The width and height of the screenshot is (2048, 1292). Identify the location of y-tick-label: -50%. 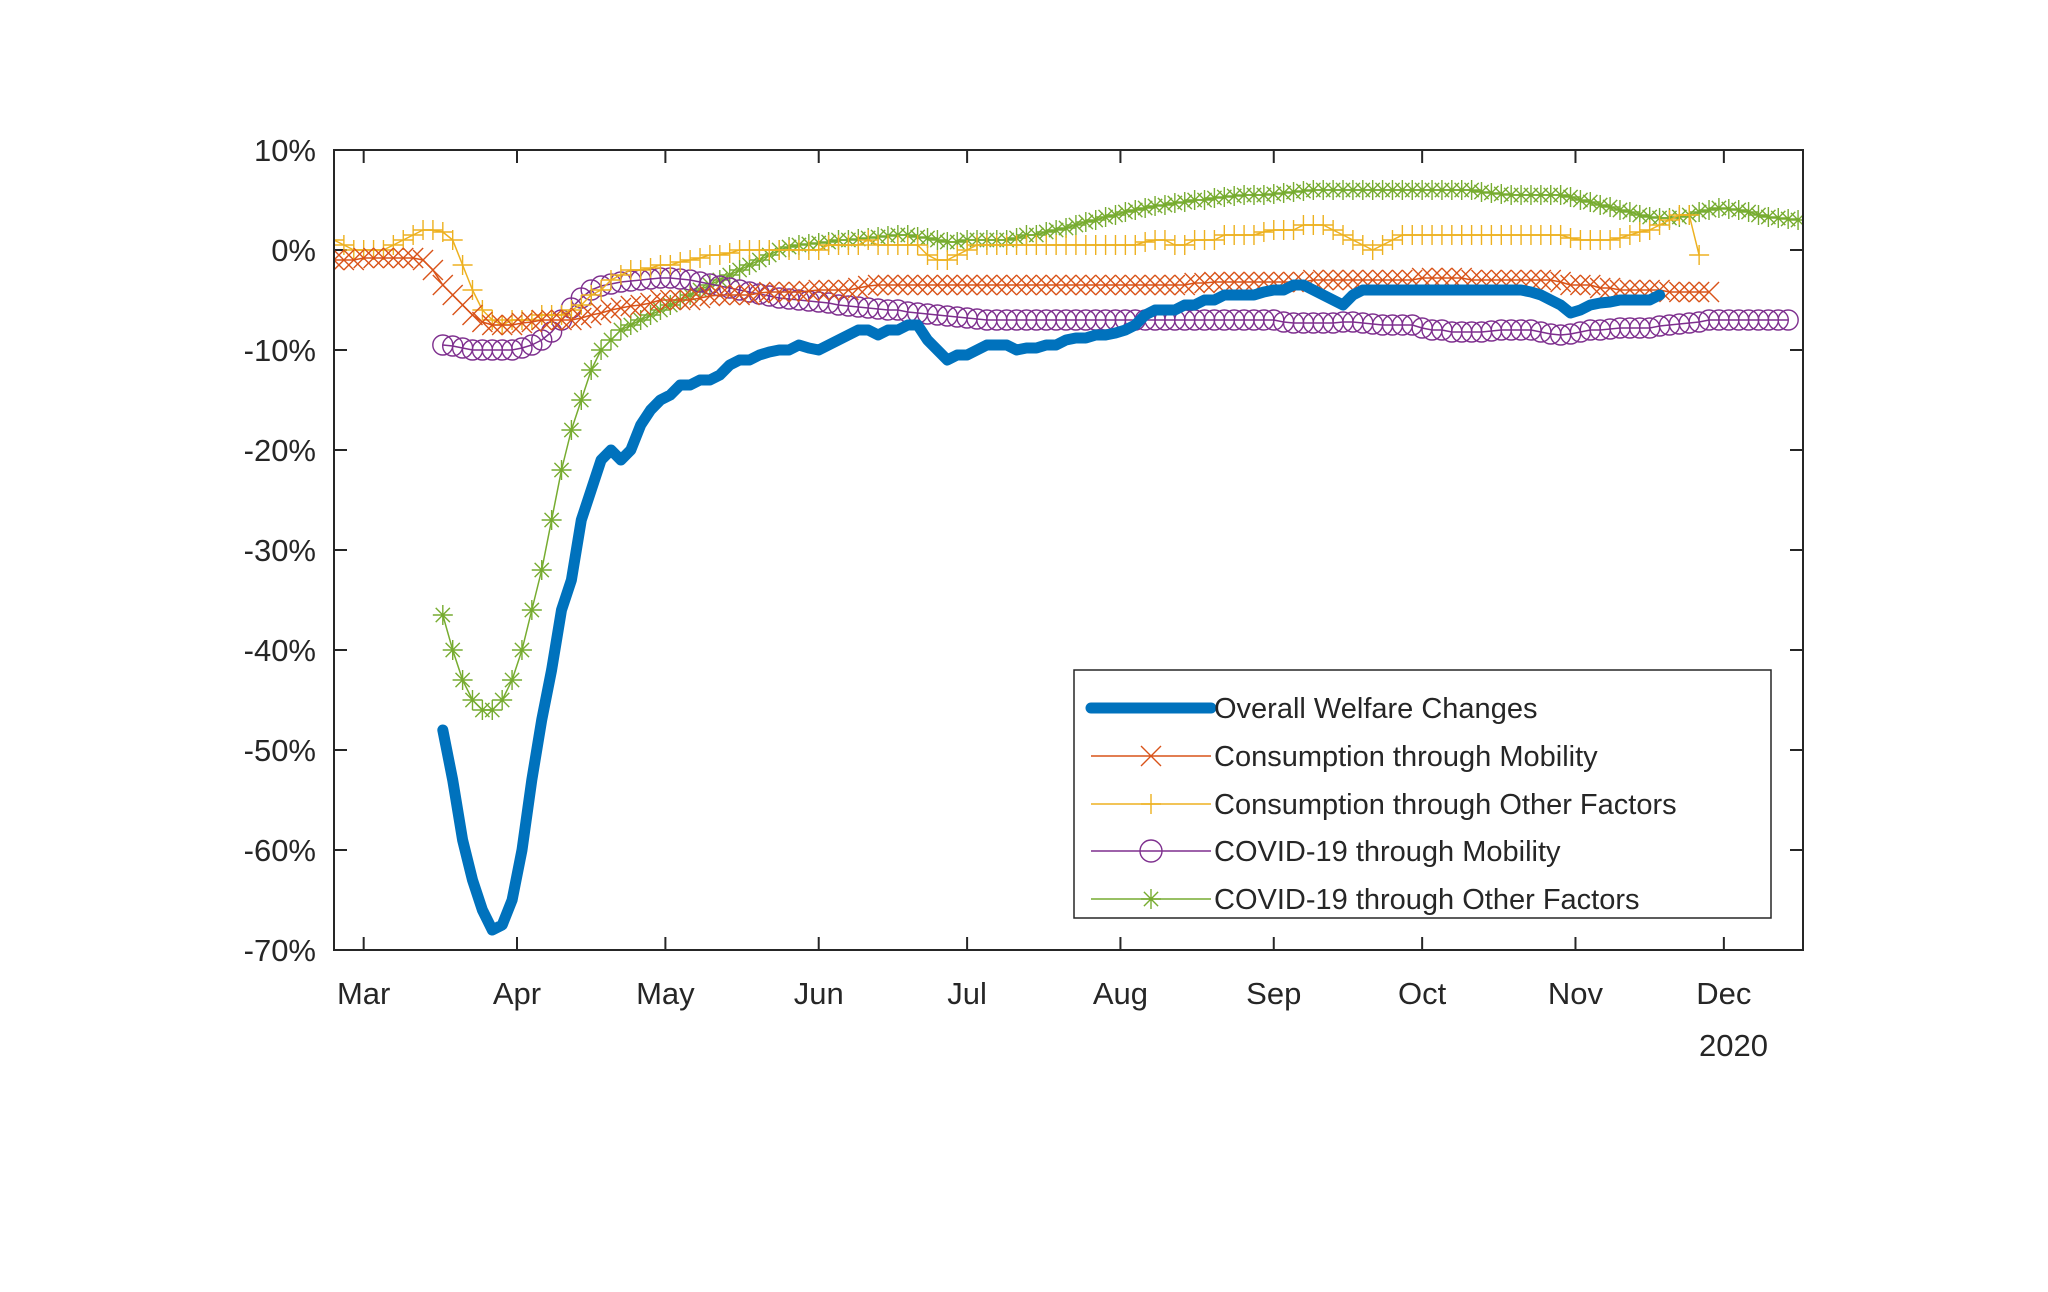
(280, 750).